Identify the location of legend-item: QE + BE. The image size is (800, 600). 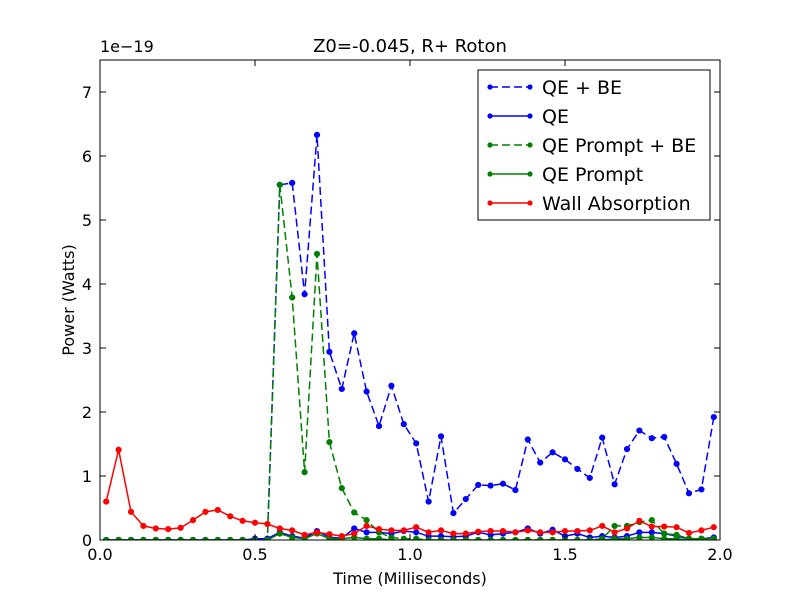
(554, 88).